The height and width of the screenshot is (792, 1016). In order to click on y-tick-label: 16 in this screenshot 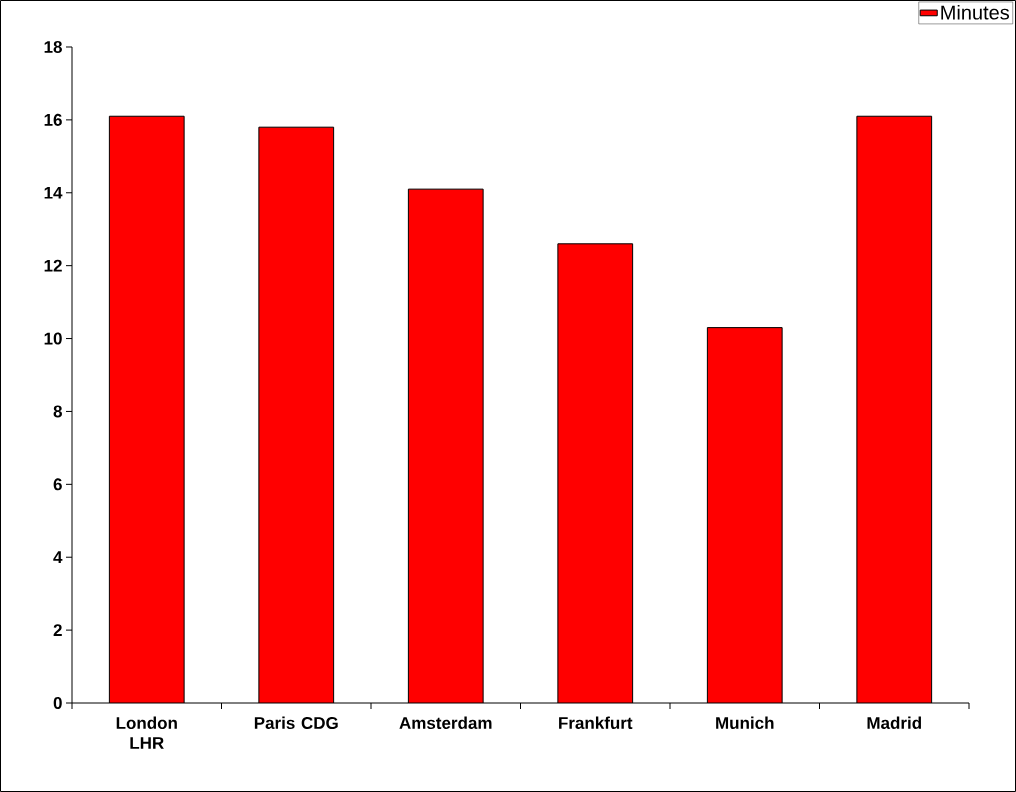, I will do `click(53, 119)`.